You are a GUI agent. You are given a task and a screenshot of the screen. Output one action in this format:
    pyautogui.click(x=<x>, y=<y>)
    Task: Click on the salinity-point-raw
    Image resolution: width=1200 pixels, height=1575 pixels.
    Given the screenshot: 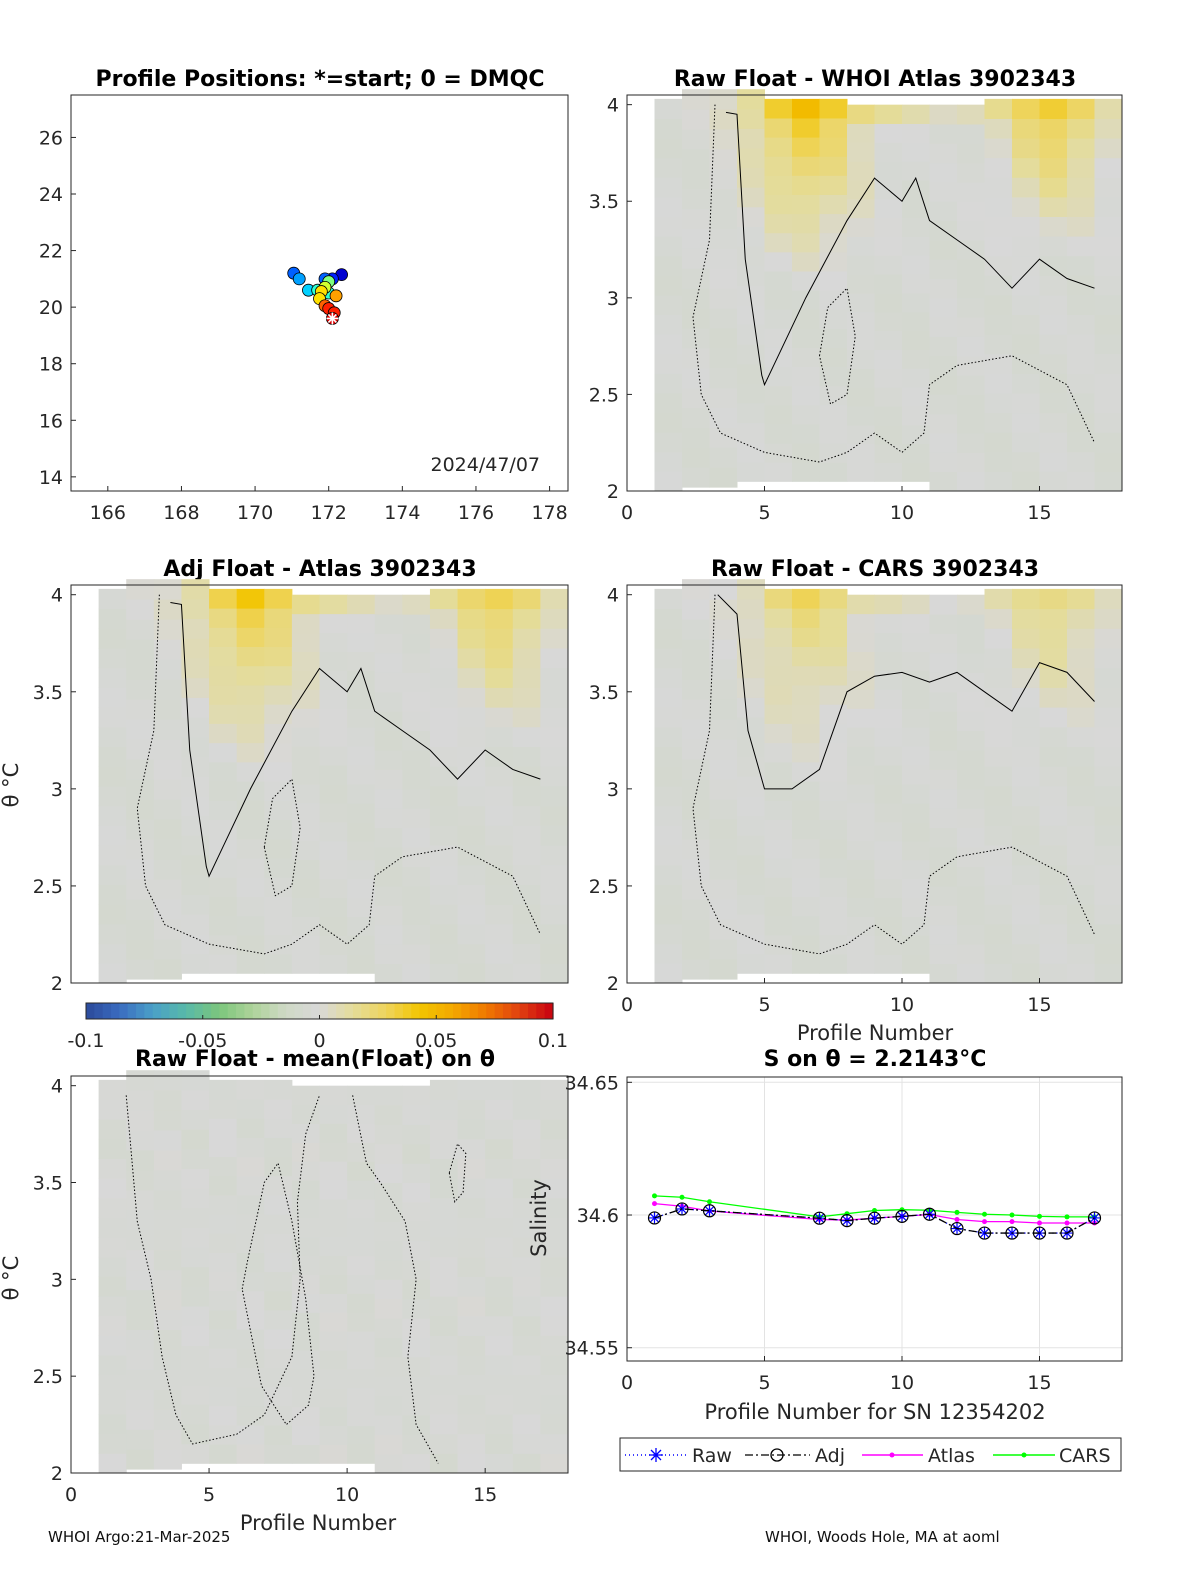 What is the action you would take?
    pyautogui.click(x=709, y=1210)
    